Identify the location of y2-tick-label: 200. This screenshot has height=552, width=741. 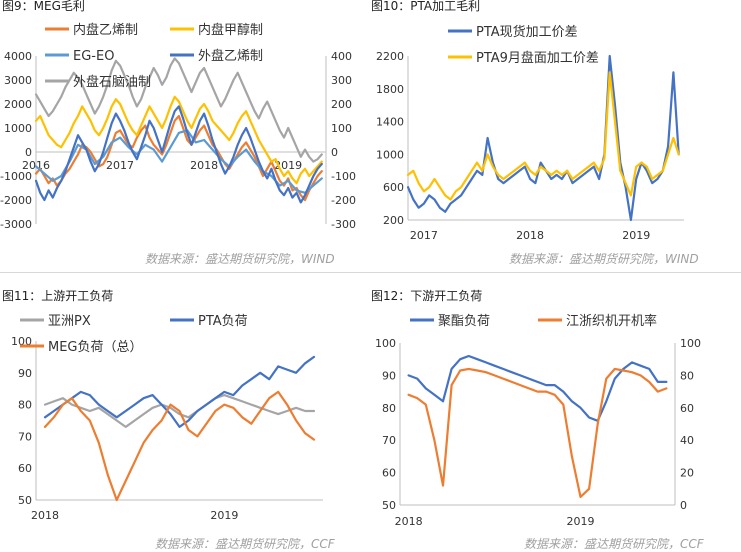
(341, 104).